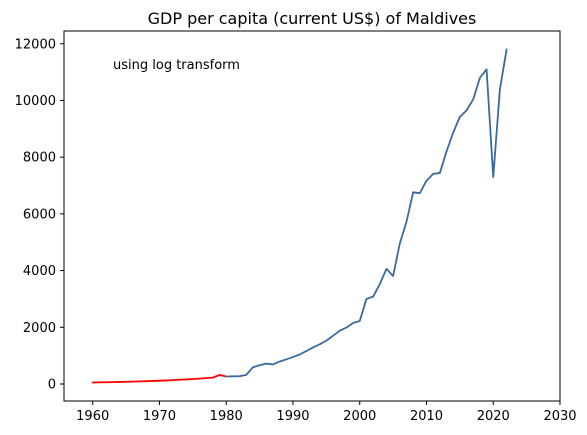  What do you see at coordinates (159, 416) in the screenshot?
I see `x-tick-label-1: 1970` at bounding box center [159, 416].